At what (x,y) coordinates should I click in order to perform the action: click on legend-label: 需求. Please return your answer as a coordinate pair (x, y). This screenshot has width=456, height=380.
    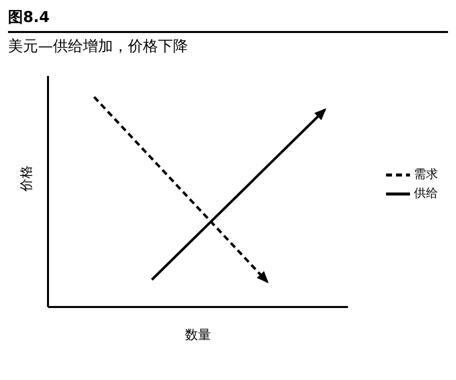
    Looking at the image, I should click on (426, 174).